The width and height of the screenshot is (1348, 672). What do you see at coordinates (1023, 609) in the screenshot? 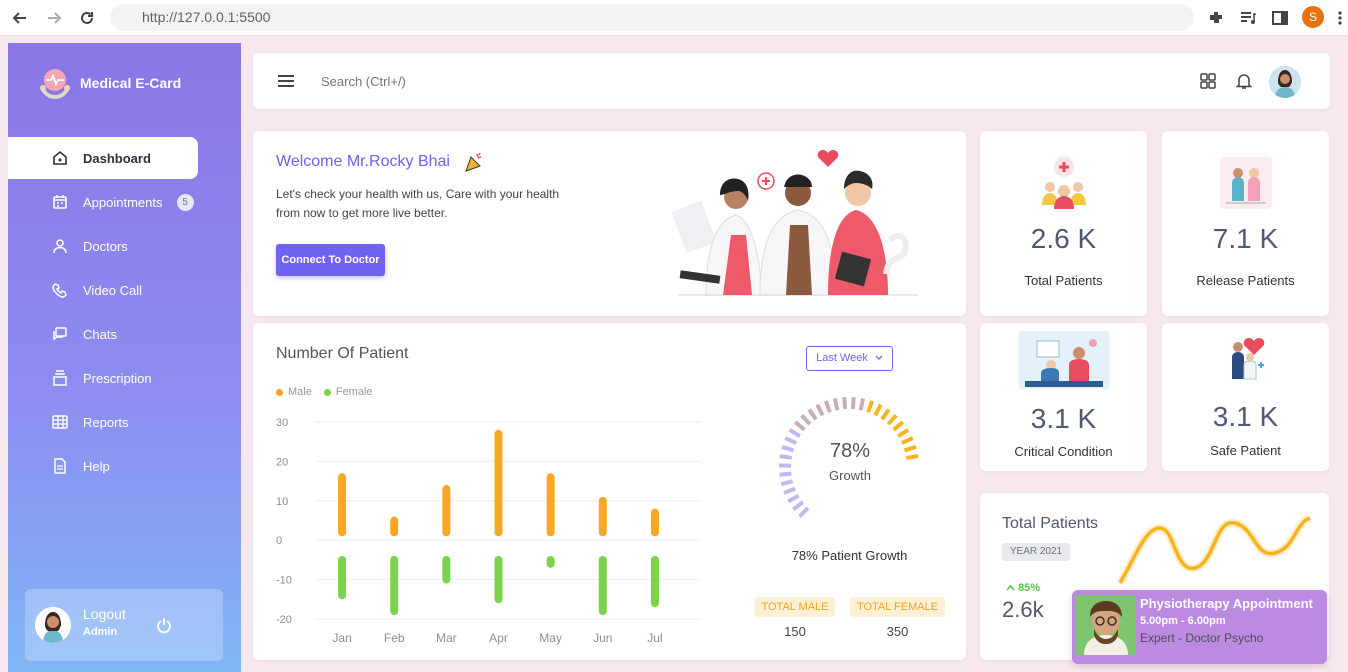
I see `total-patients-value: 2.6k` at bounding box center [1023, 609].